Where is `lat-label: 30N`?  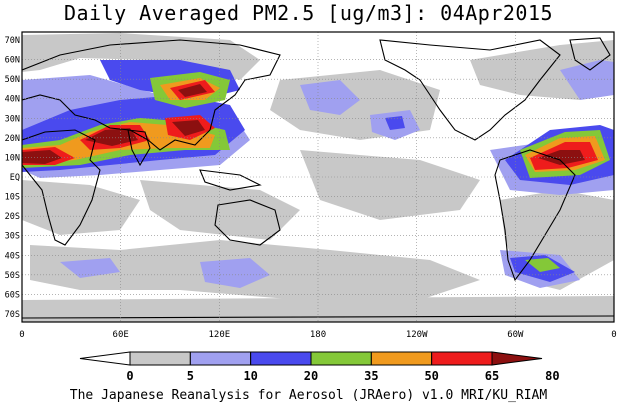 lat-label: 30N is located at coordinates (12, 119).